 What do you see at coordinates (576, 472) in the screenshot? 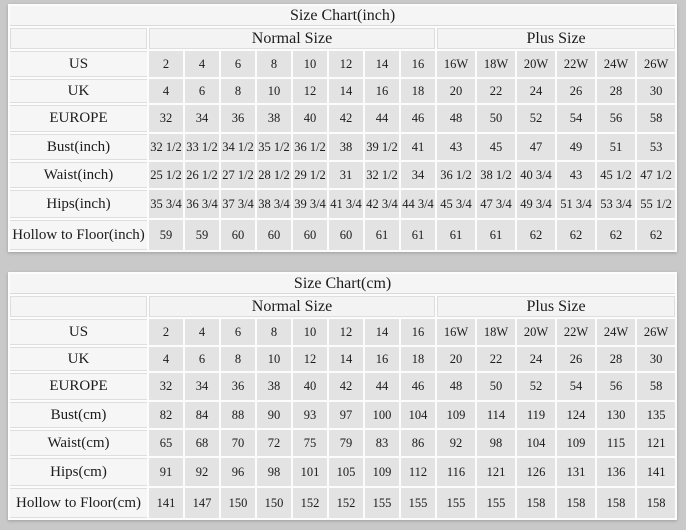
I see `size-value-cell: 131` at bounding box center [576, 472].